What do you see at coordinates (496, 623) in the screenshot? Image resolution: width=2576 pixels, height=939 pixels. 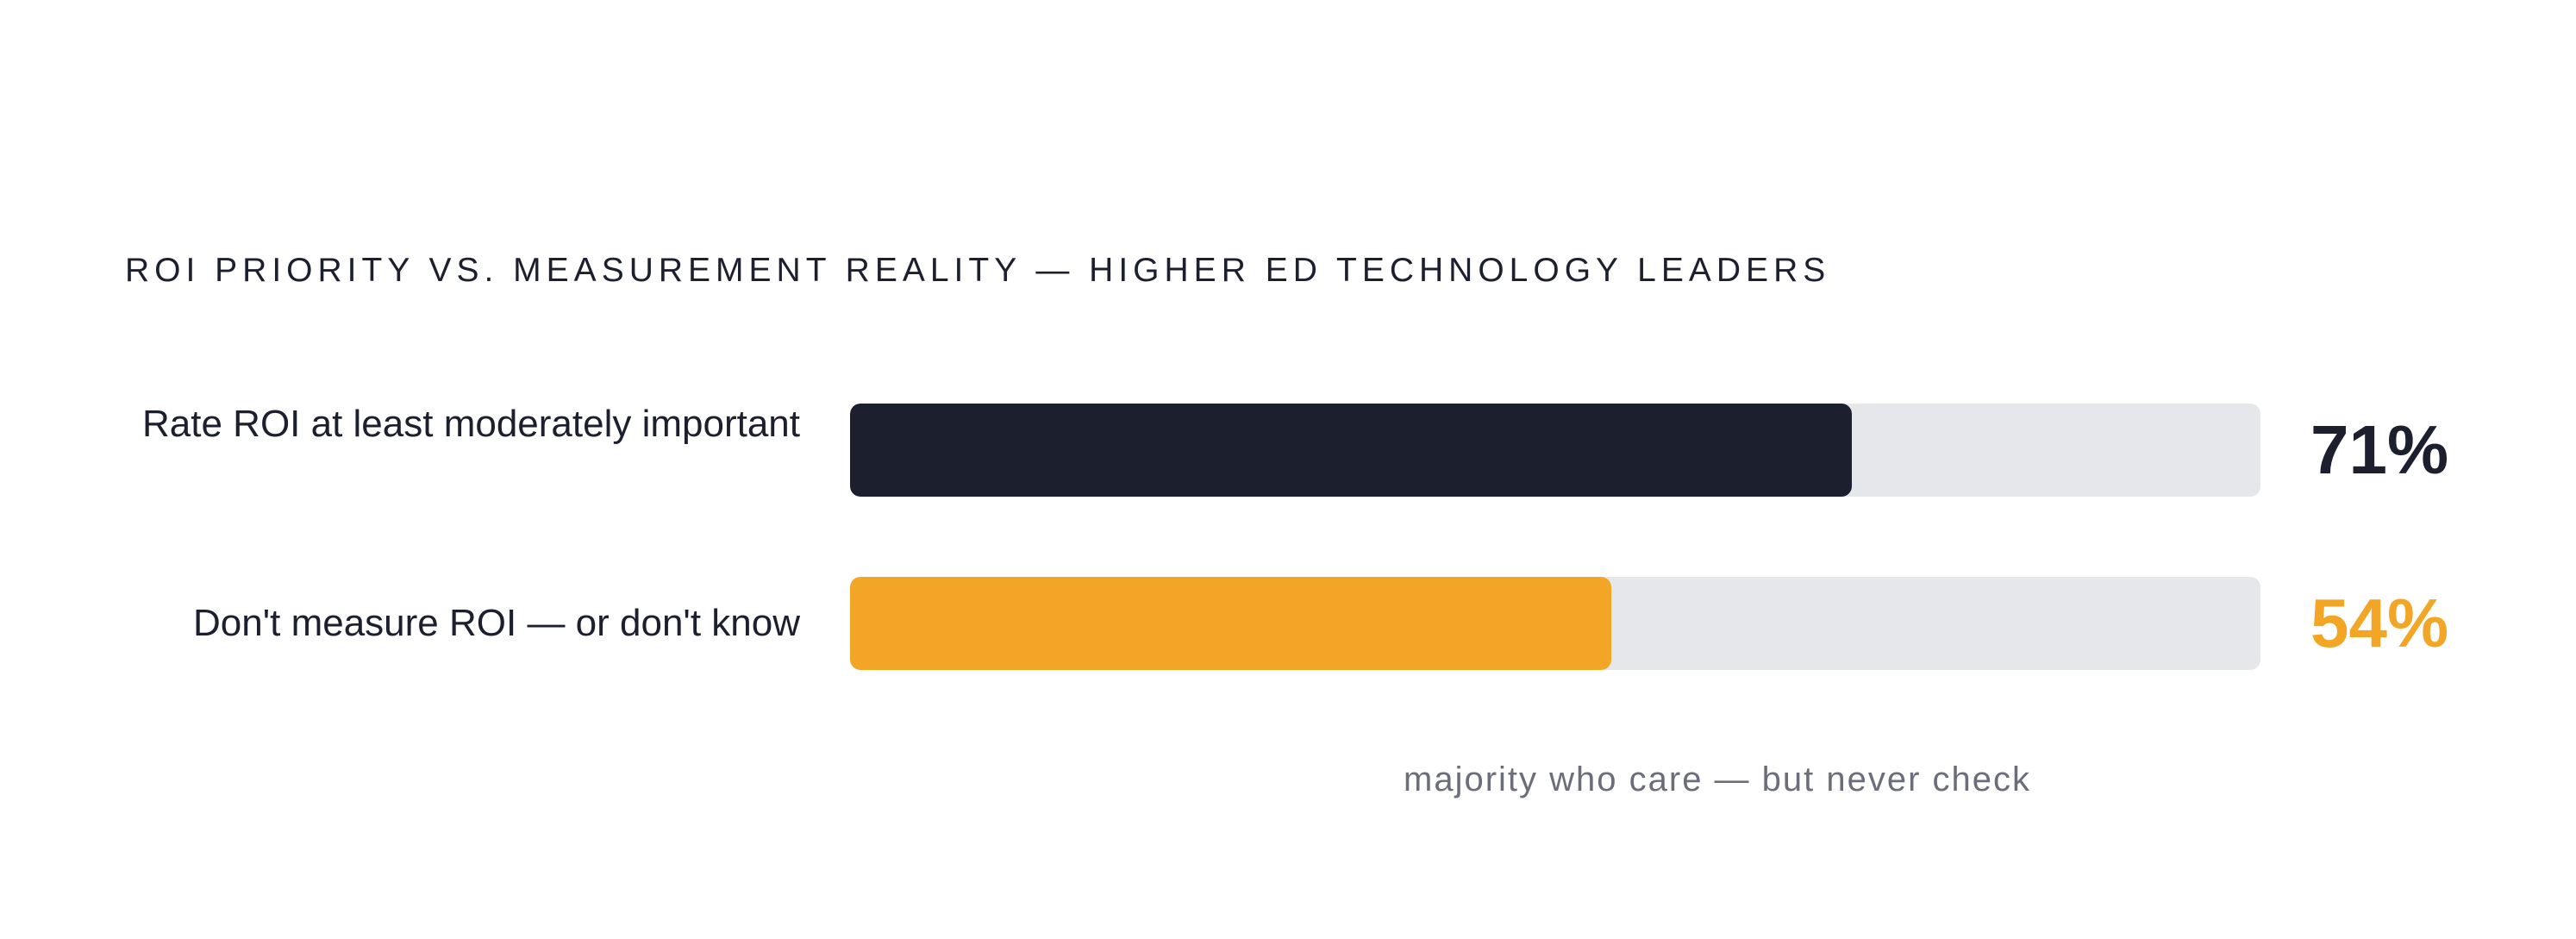 I see `bar-label-roi-measurement: Don't measure ROI — or don't know` at bounding box center [496, 623].